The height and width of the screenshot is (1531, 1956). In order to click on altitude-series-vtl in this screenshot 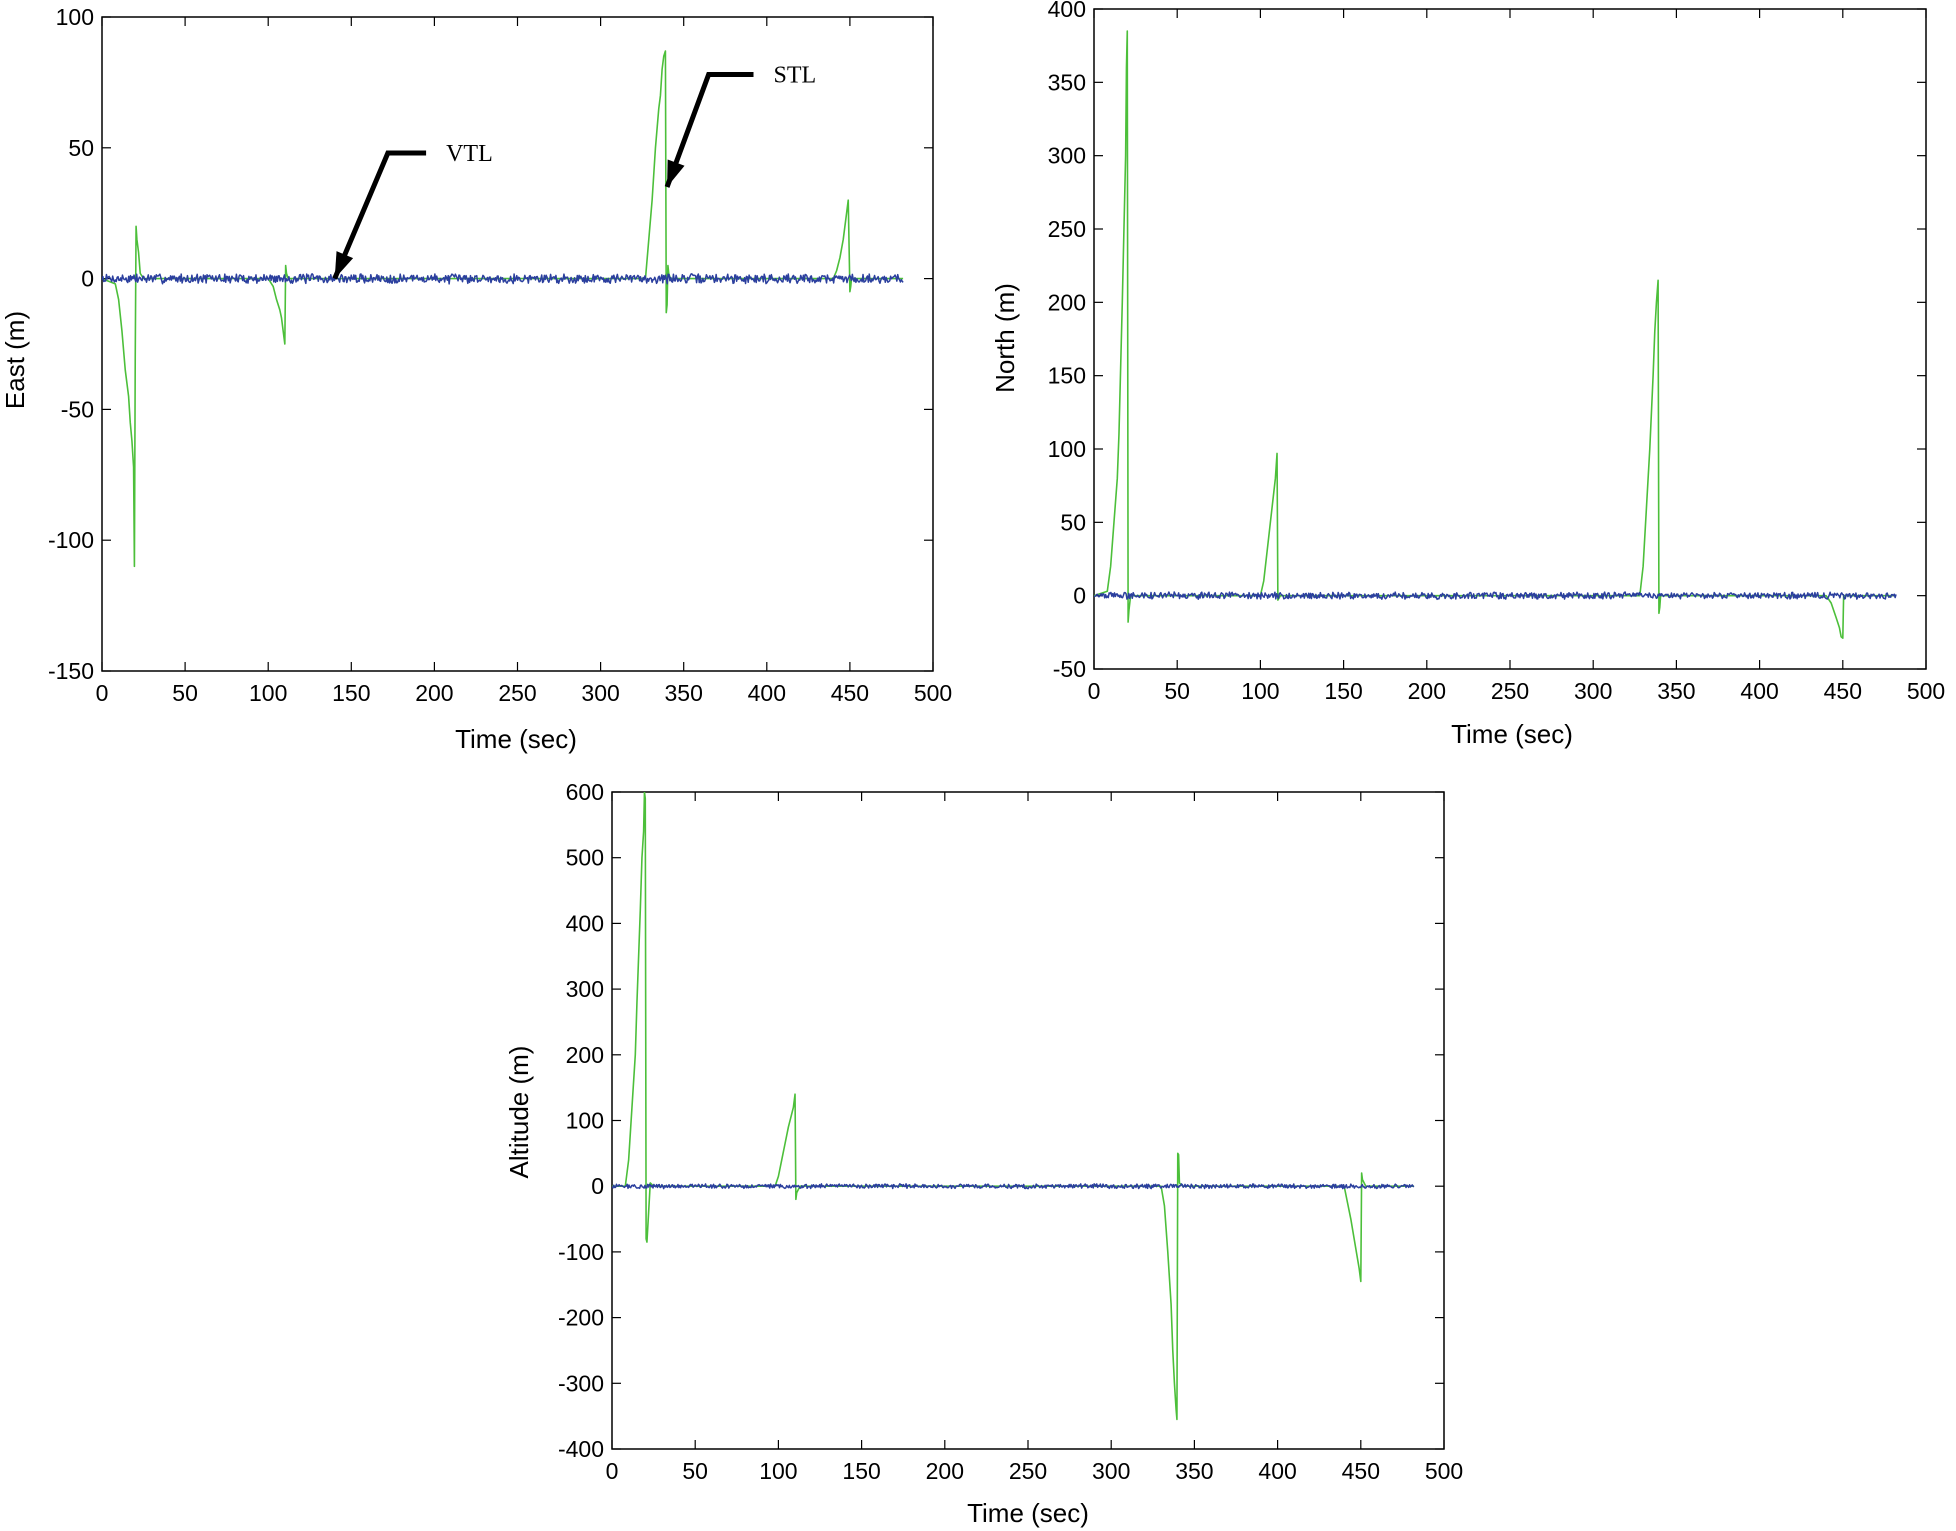, I will do `click(1013, 1186)`.